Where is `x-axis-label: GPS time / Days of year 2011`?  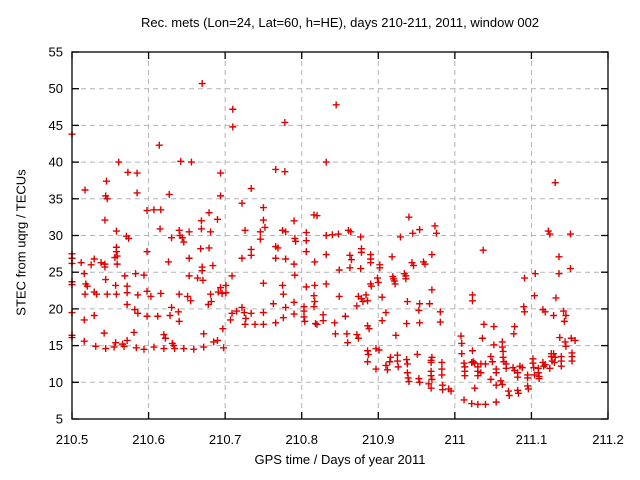
x-axis-label: GPS time / Days of year 2011 is located at coordinates (340, 459).